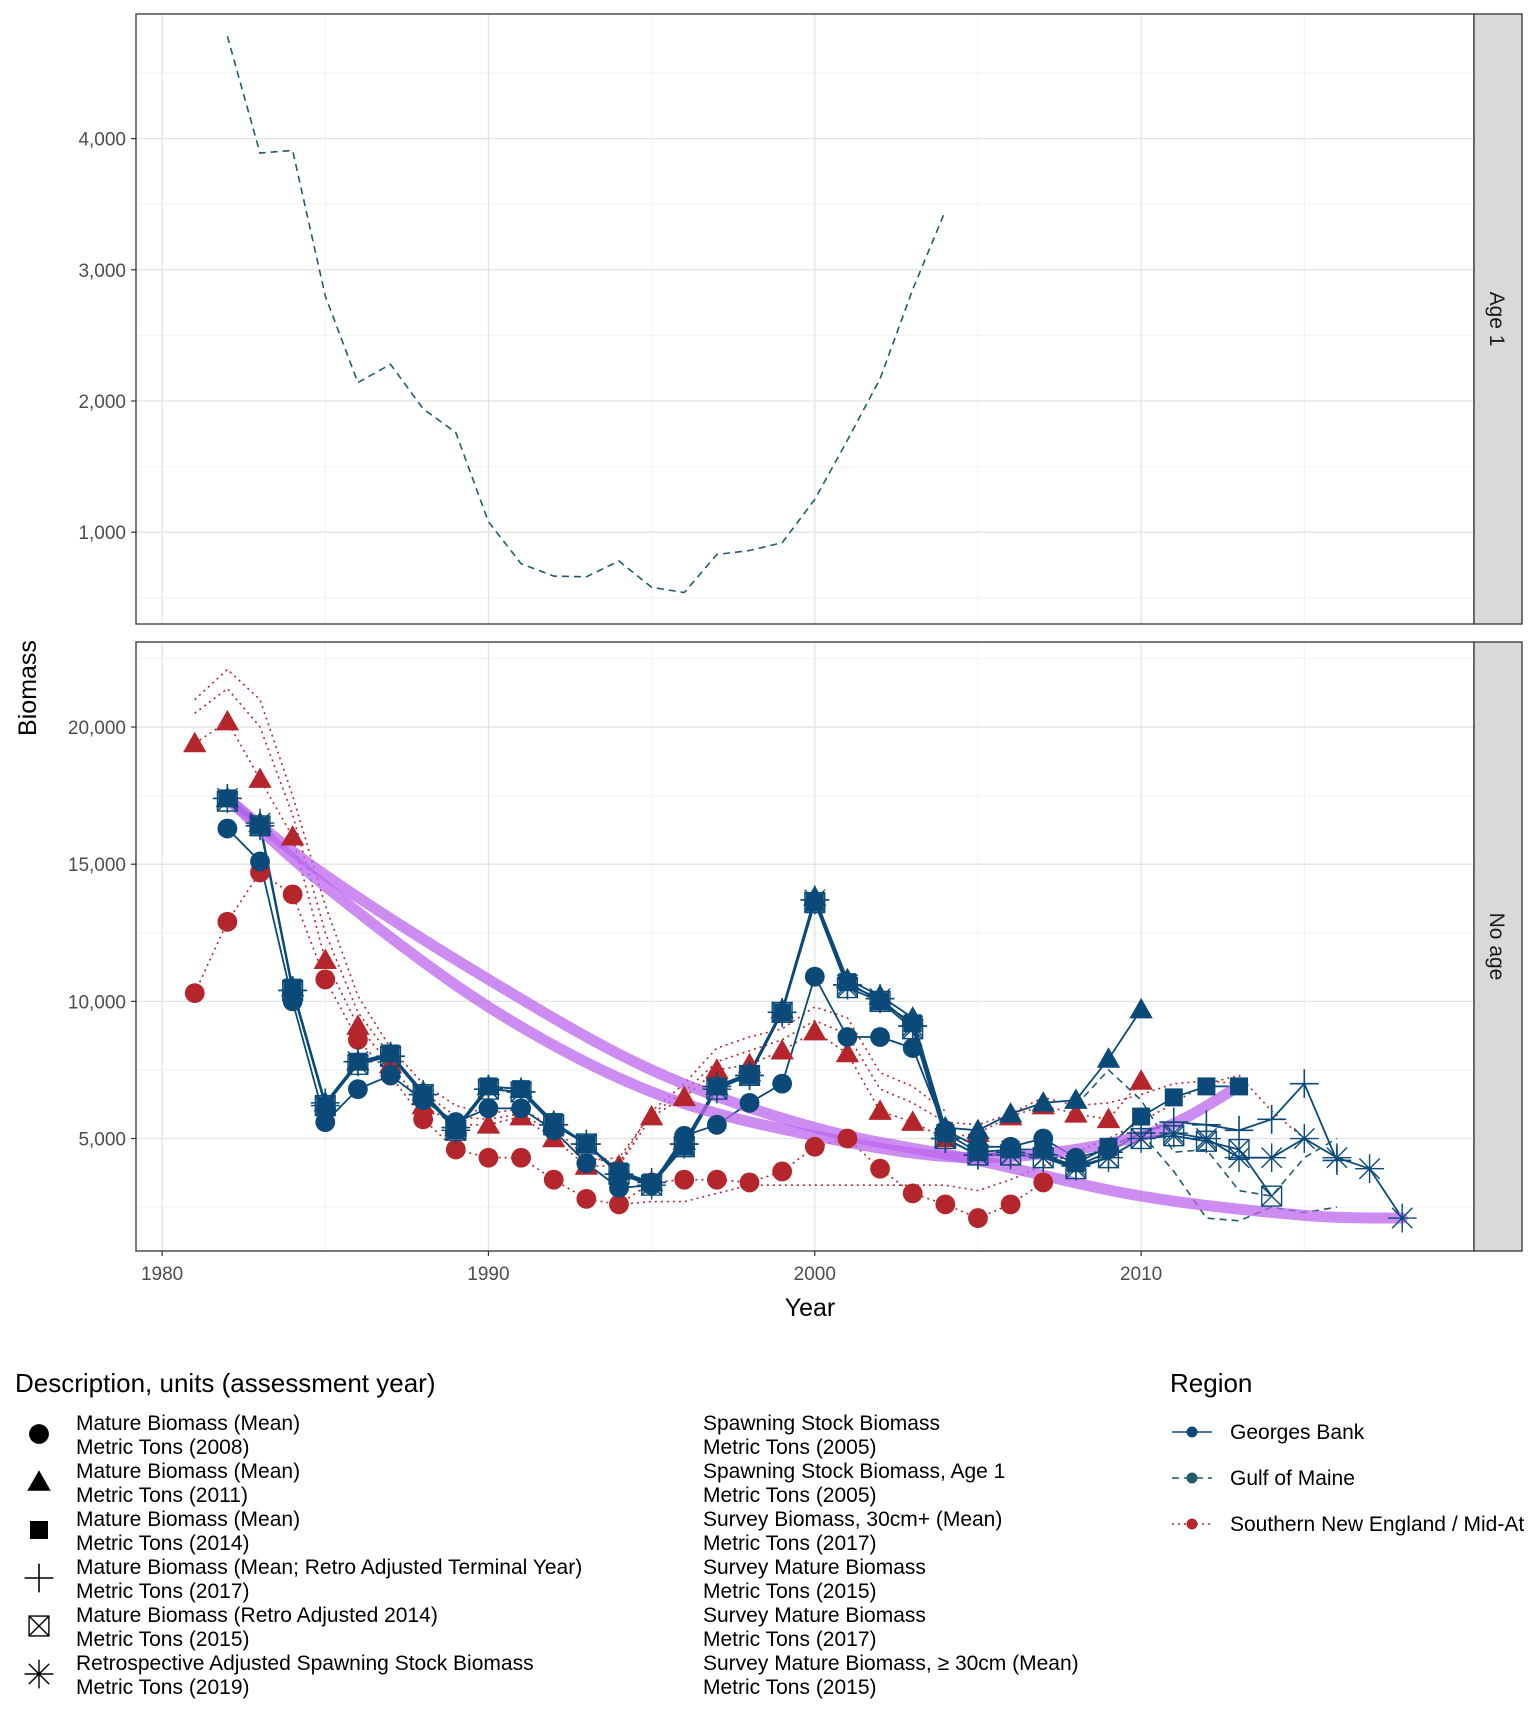 The height and width of the screenshot is (1728, 1536). I want to click on facet-strip-label: Age 1, so click(1496, 319).